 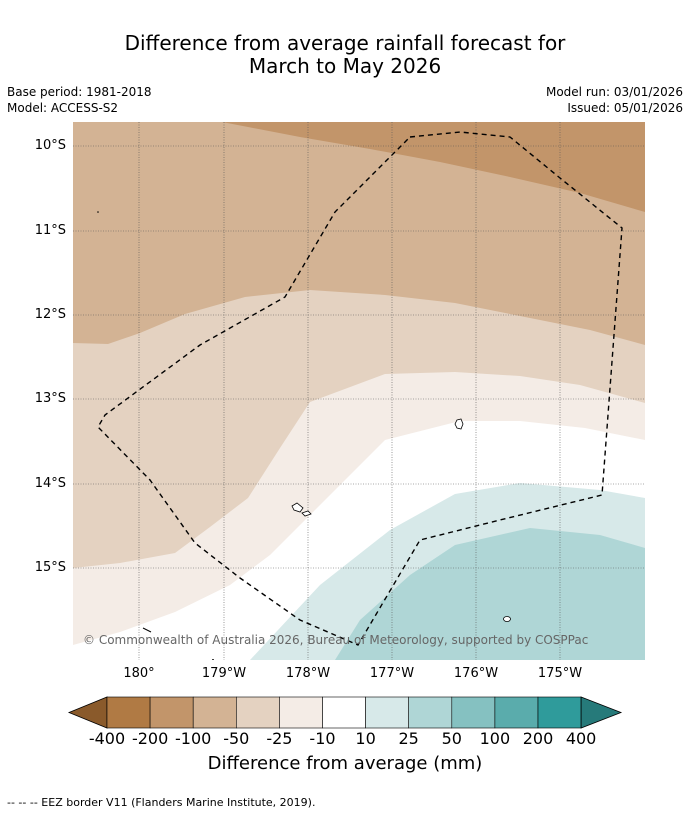 What do you see at coordinates (150, 738) in the screenshot?
I see `colorbar-tick-label: -200` at bounding box center [150, 738].